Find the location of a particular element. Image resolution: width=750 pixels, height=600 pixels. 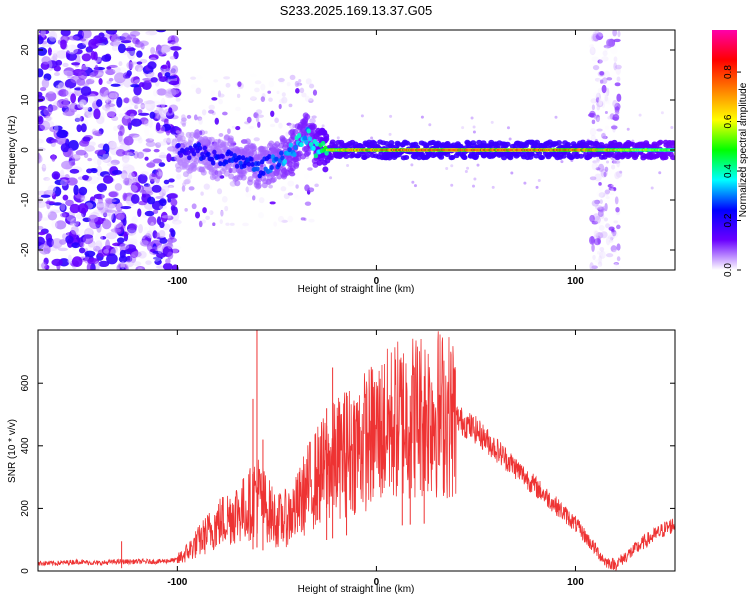

colorbar-ticks: 0.0 0.2 0.4 0.6 0.8 is located at coordinates (732, 171).